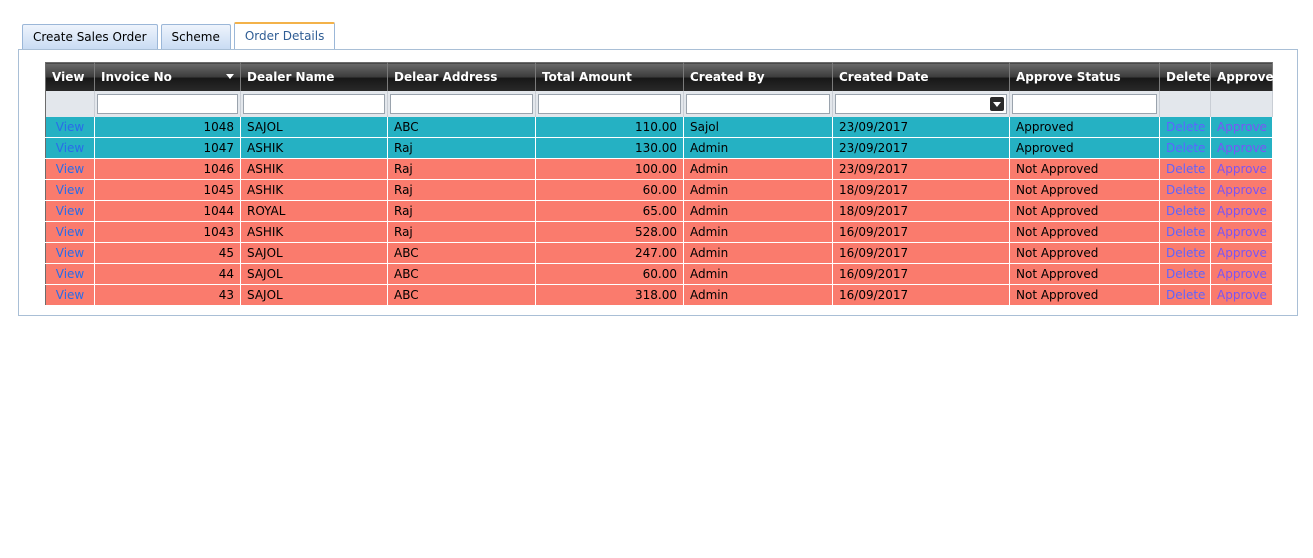 This screenshot has width=1313, height=558. Describe the element at coordinates (1084, 104) in the screenshot. I see `approve-status-filter-input` at that location.